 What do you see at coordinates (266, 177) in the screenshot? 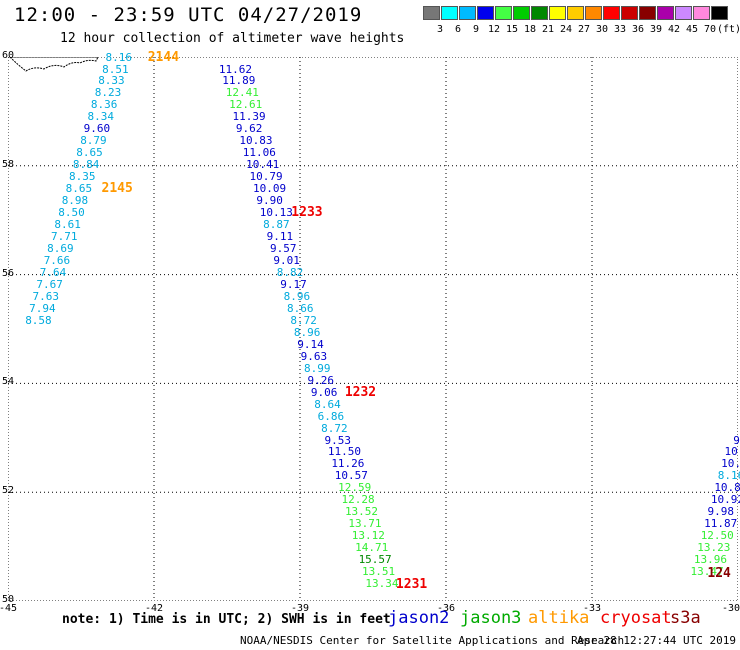
I see `wave-height-value: 10.79` at bounding box center [266, 177].